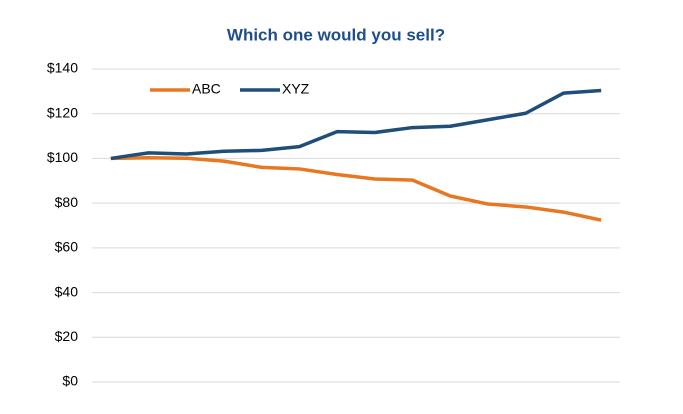 This screenshot has height=414, width=683. What do you see at coordinates (67, 336) in the screenshot?
I see `y-tick-label: $20` at bounding box center [67, 336].